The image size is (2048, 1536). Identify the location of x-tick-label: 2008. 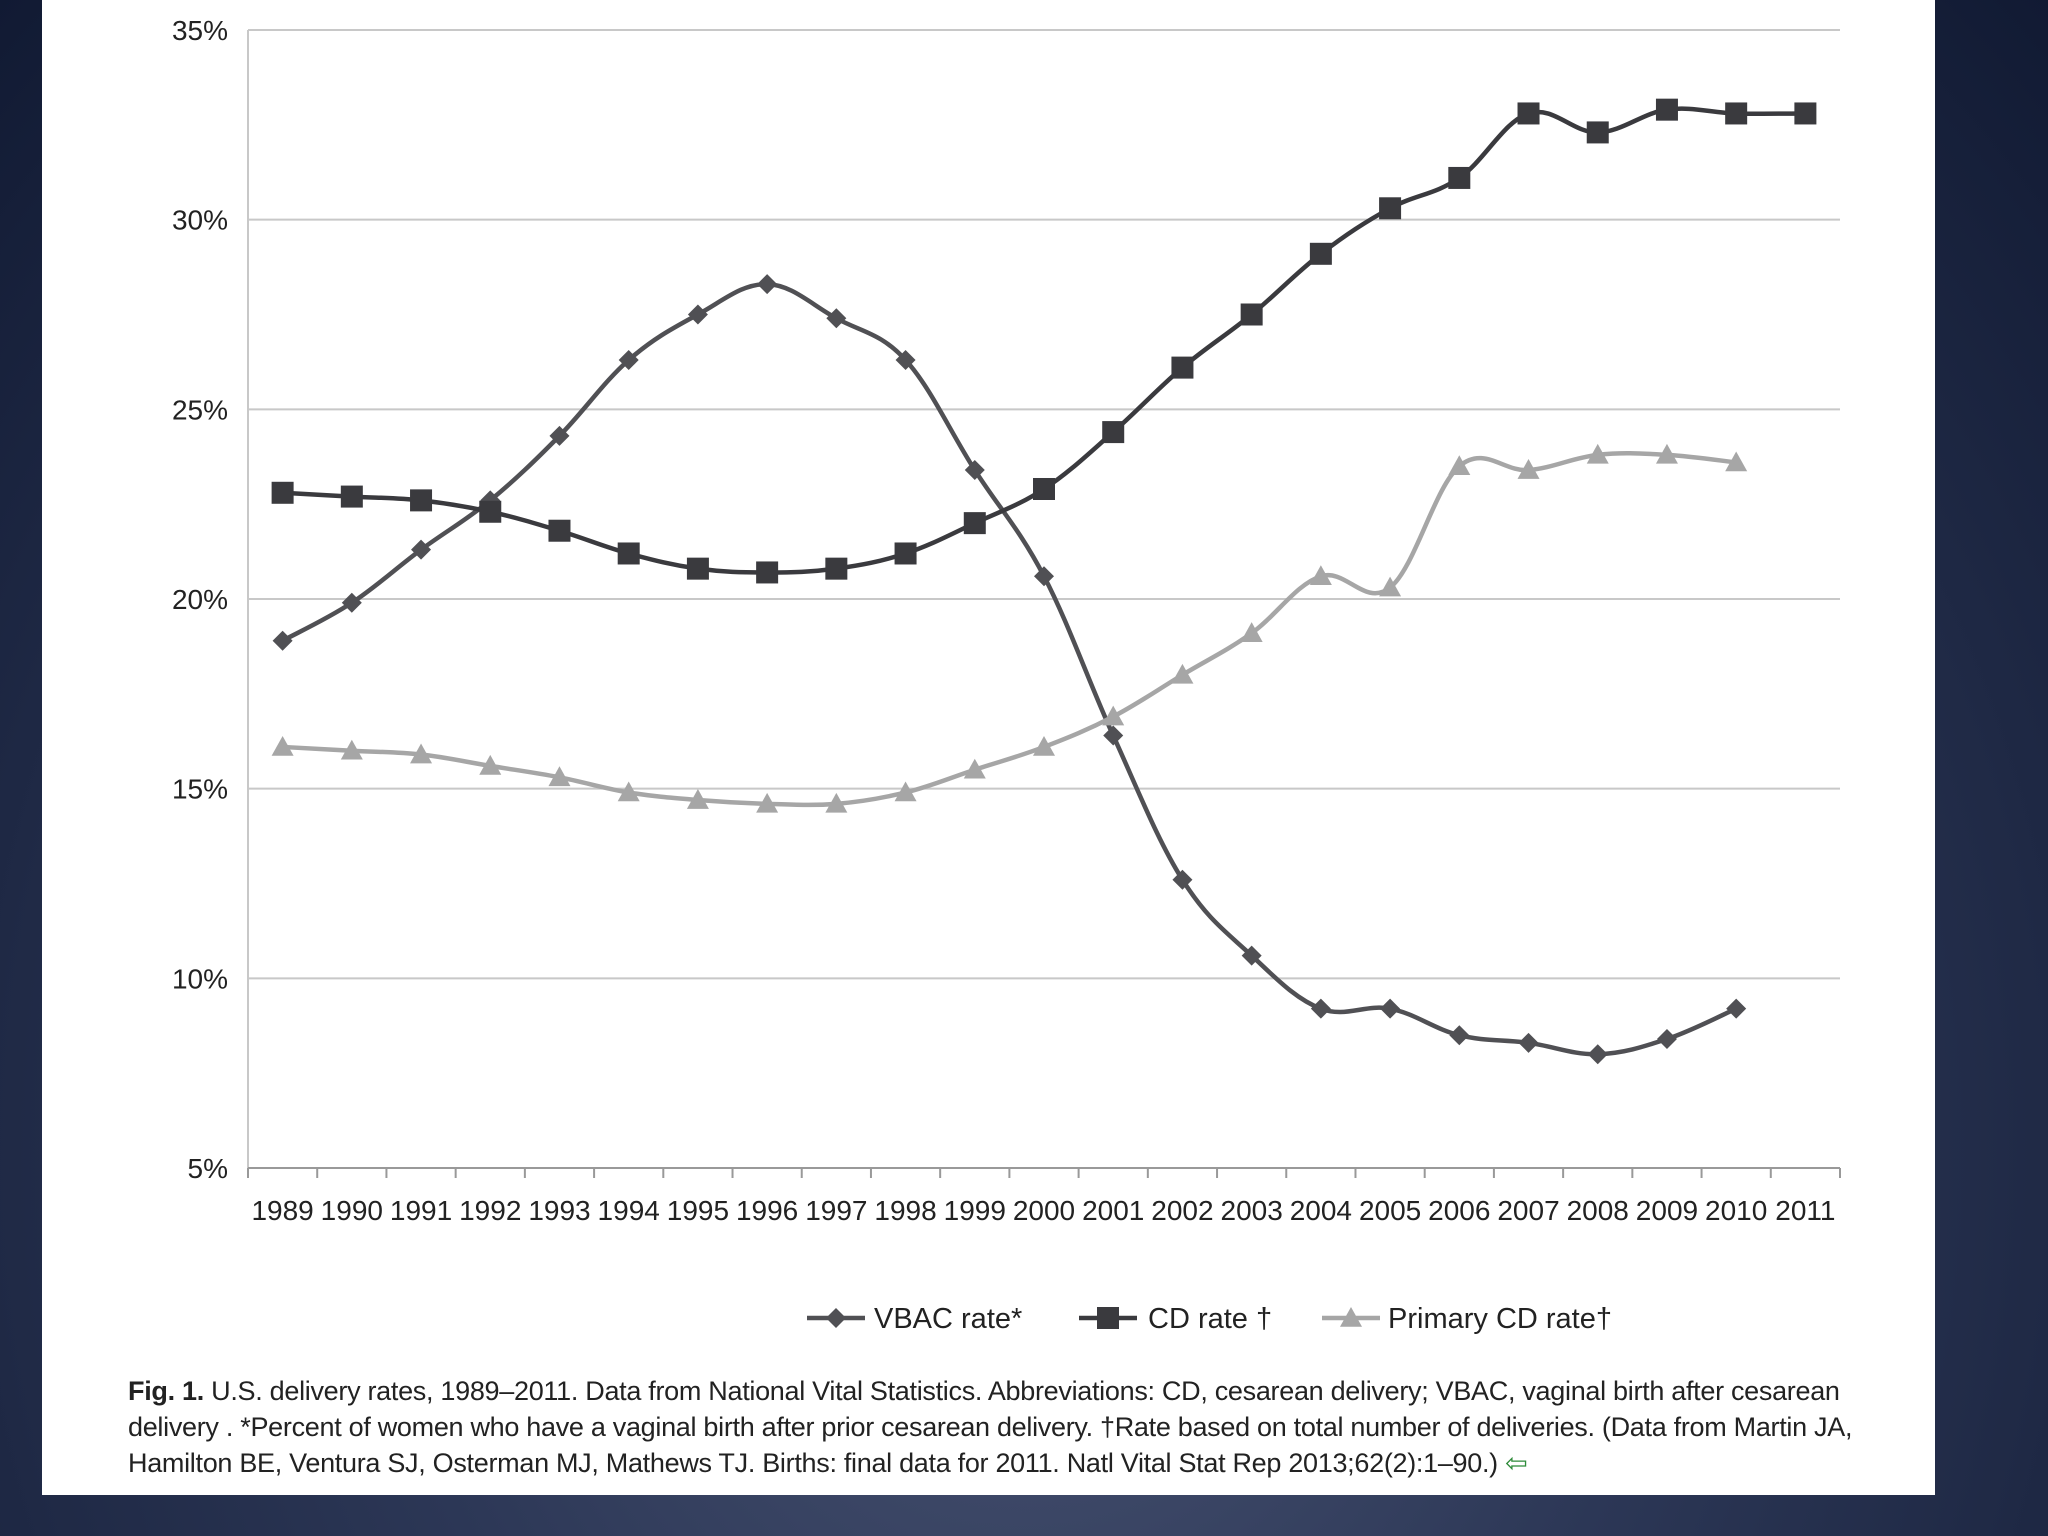
(1598, 1210).